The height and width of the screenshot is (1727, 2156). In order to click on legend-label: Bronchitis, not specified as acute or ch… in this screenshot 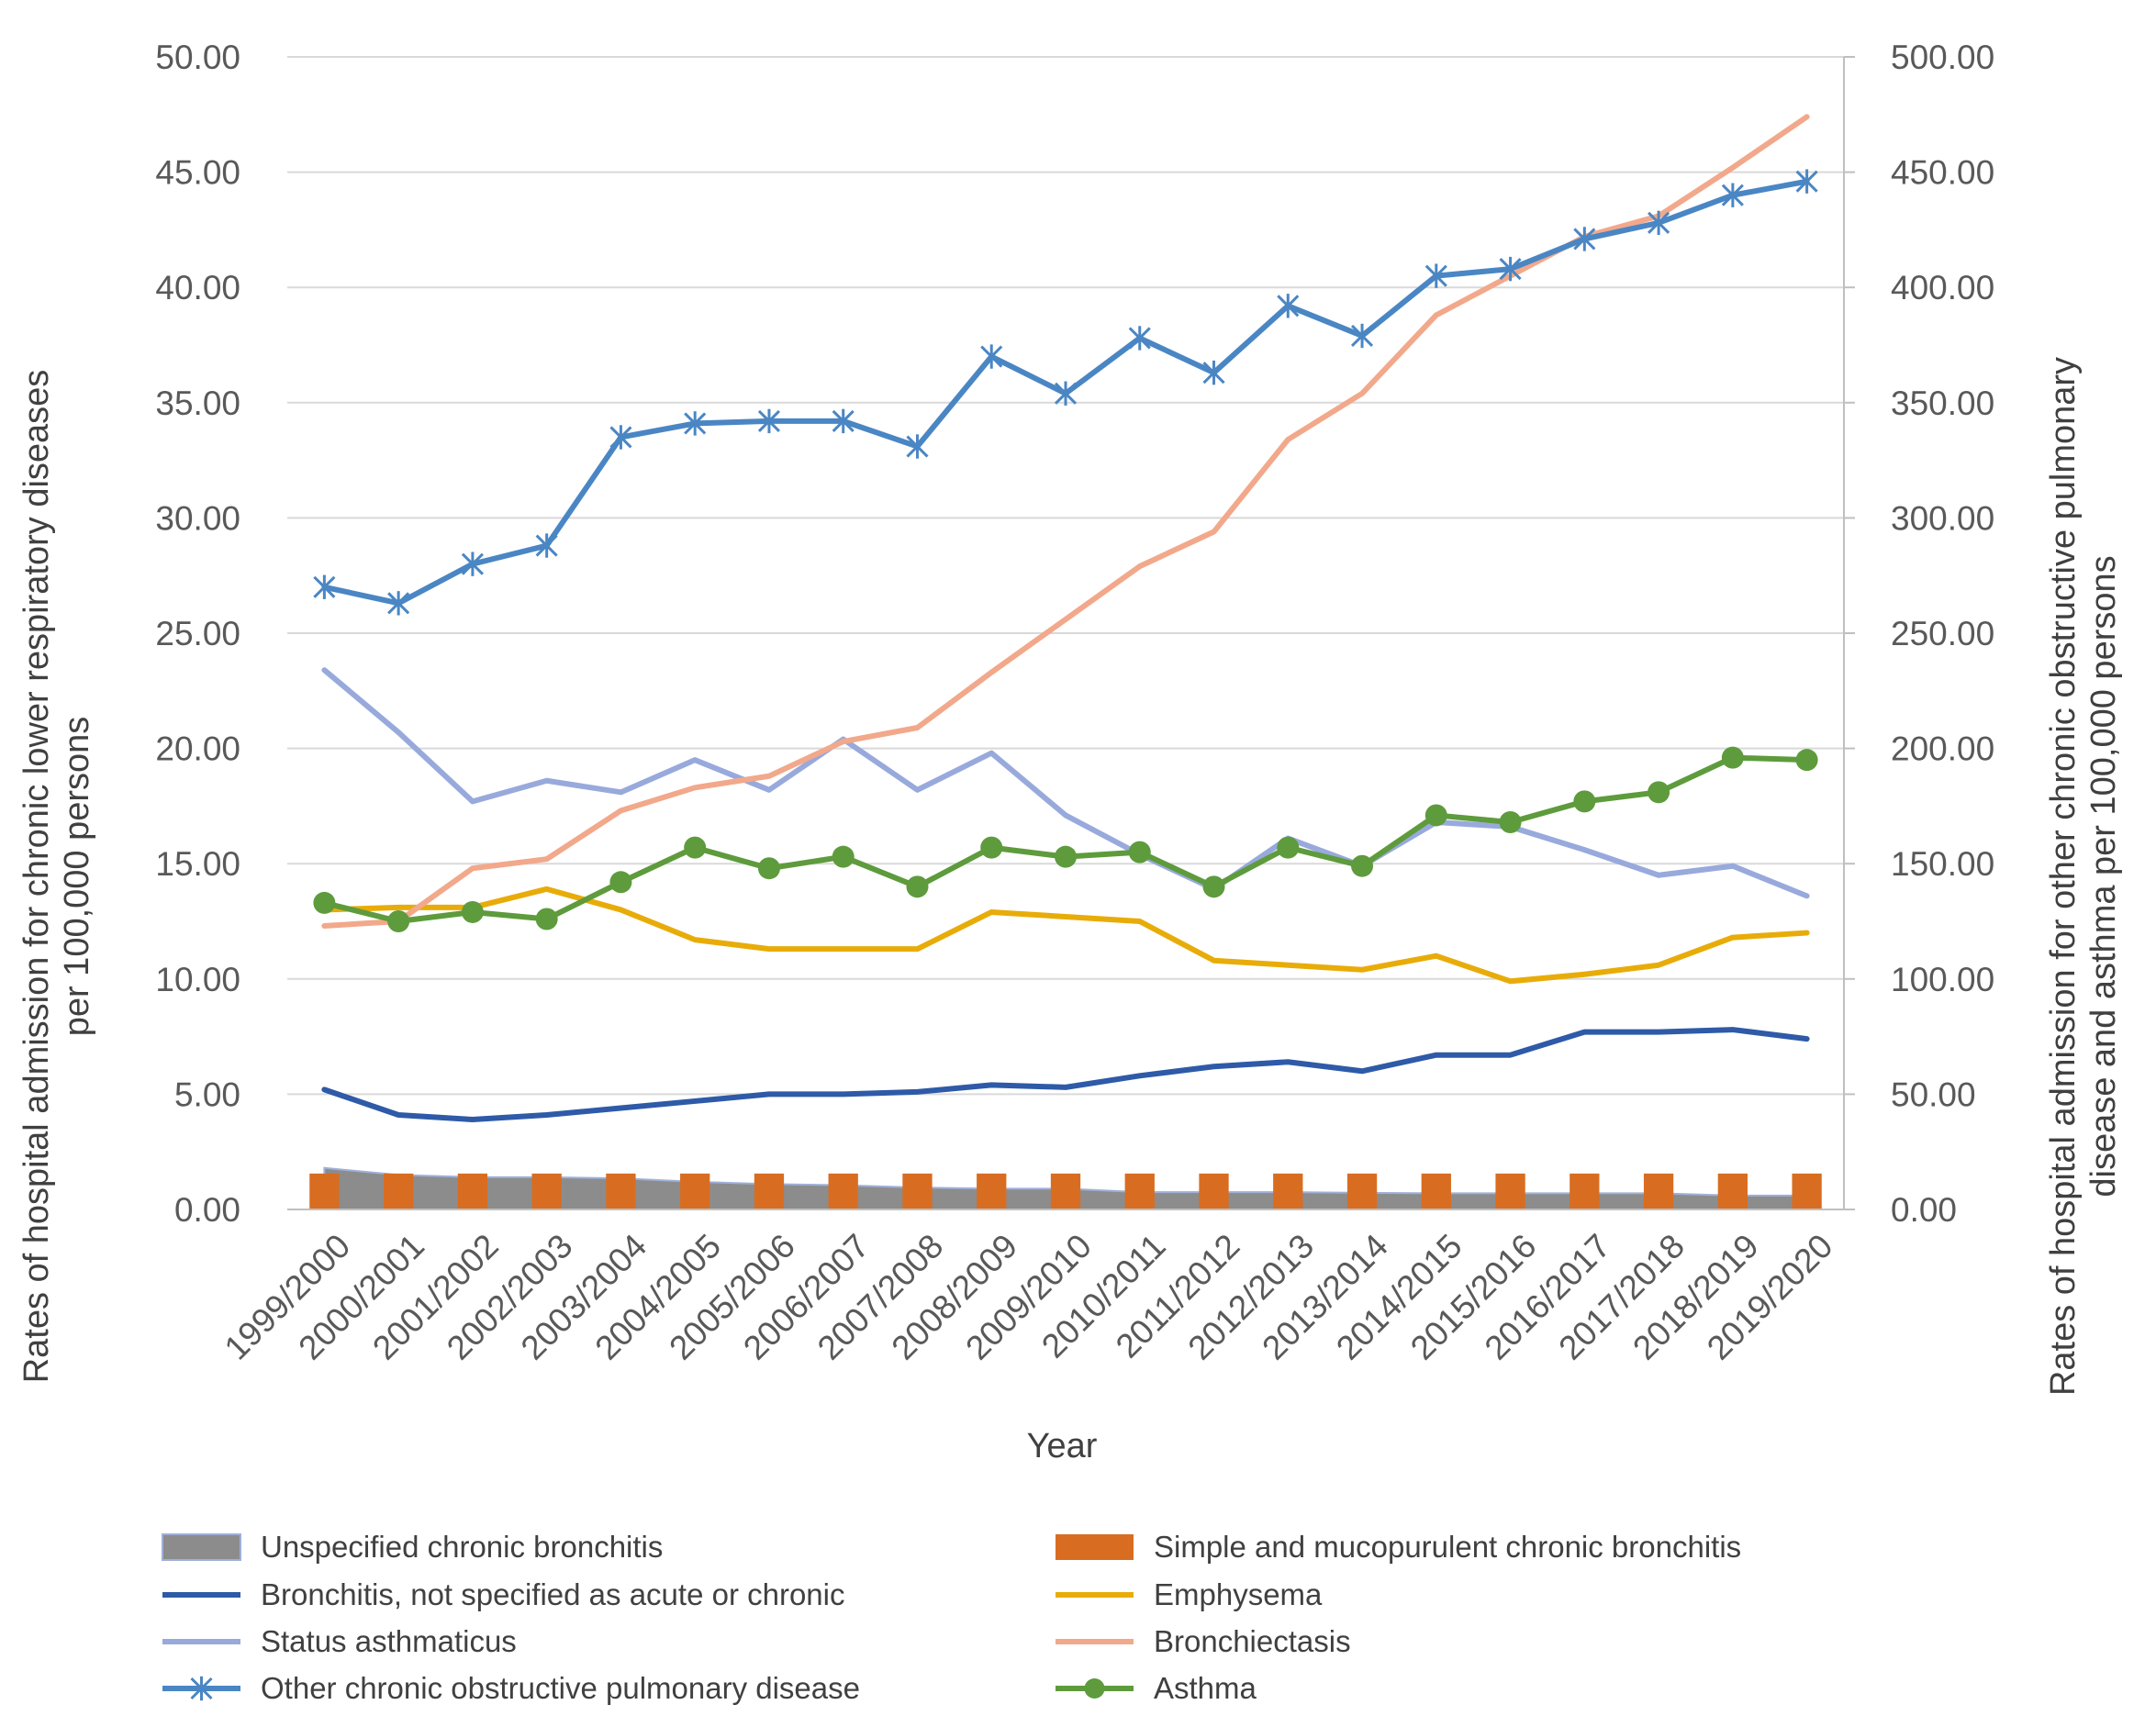, I will do `click(553, 1594)`.